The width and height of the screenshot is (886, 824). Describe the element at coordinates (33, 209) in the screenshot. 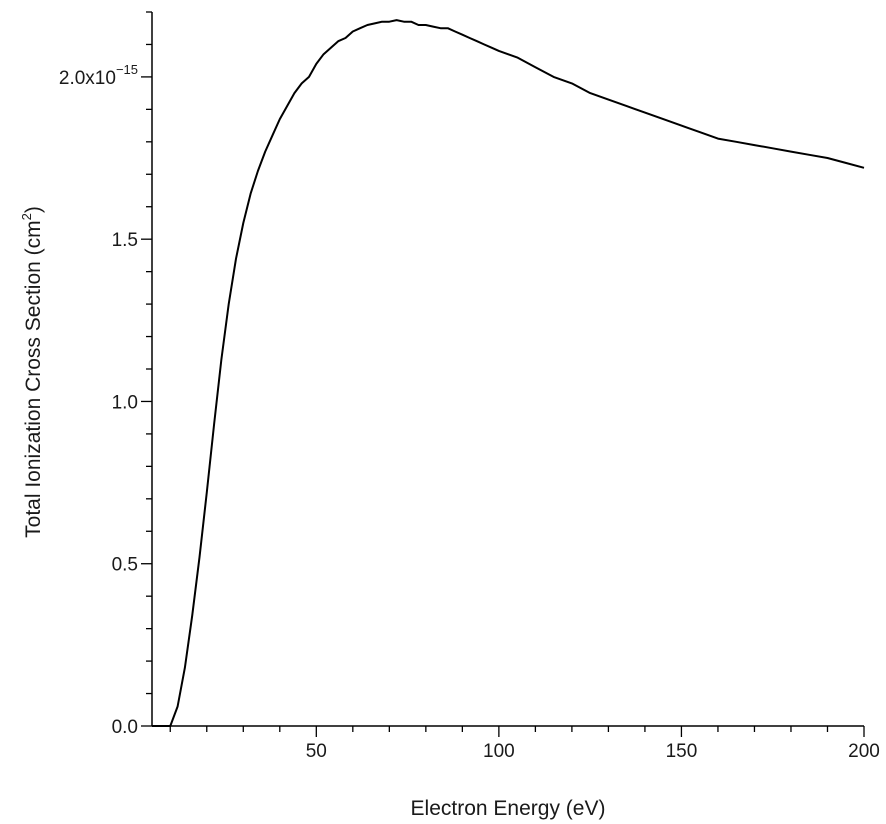

I see `y-axis-title-close: )` at that location.